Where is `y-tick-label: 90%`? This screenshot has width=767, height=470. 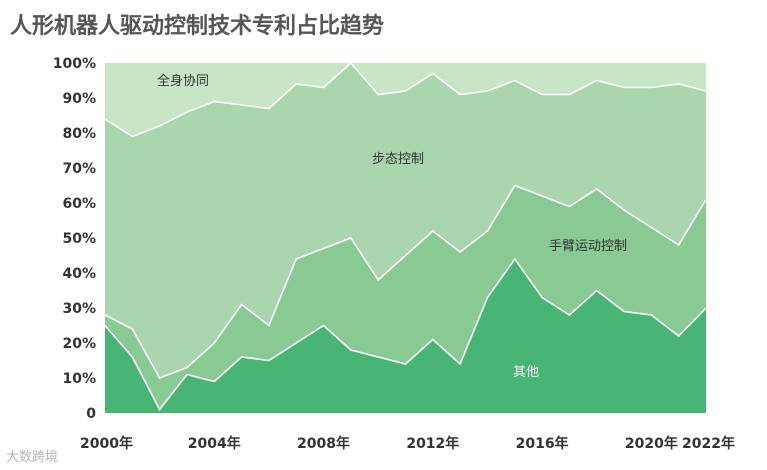
y-tick-label: 90% is located at coordinates (79, 99).